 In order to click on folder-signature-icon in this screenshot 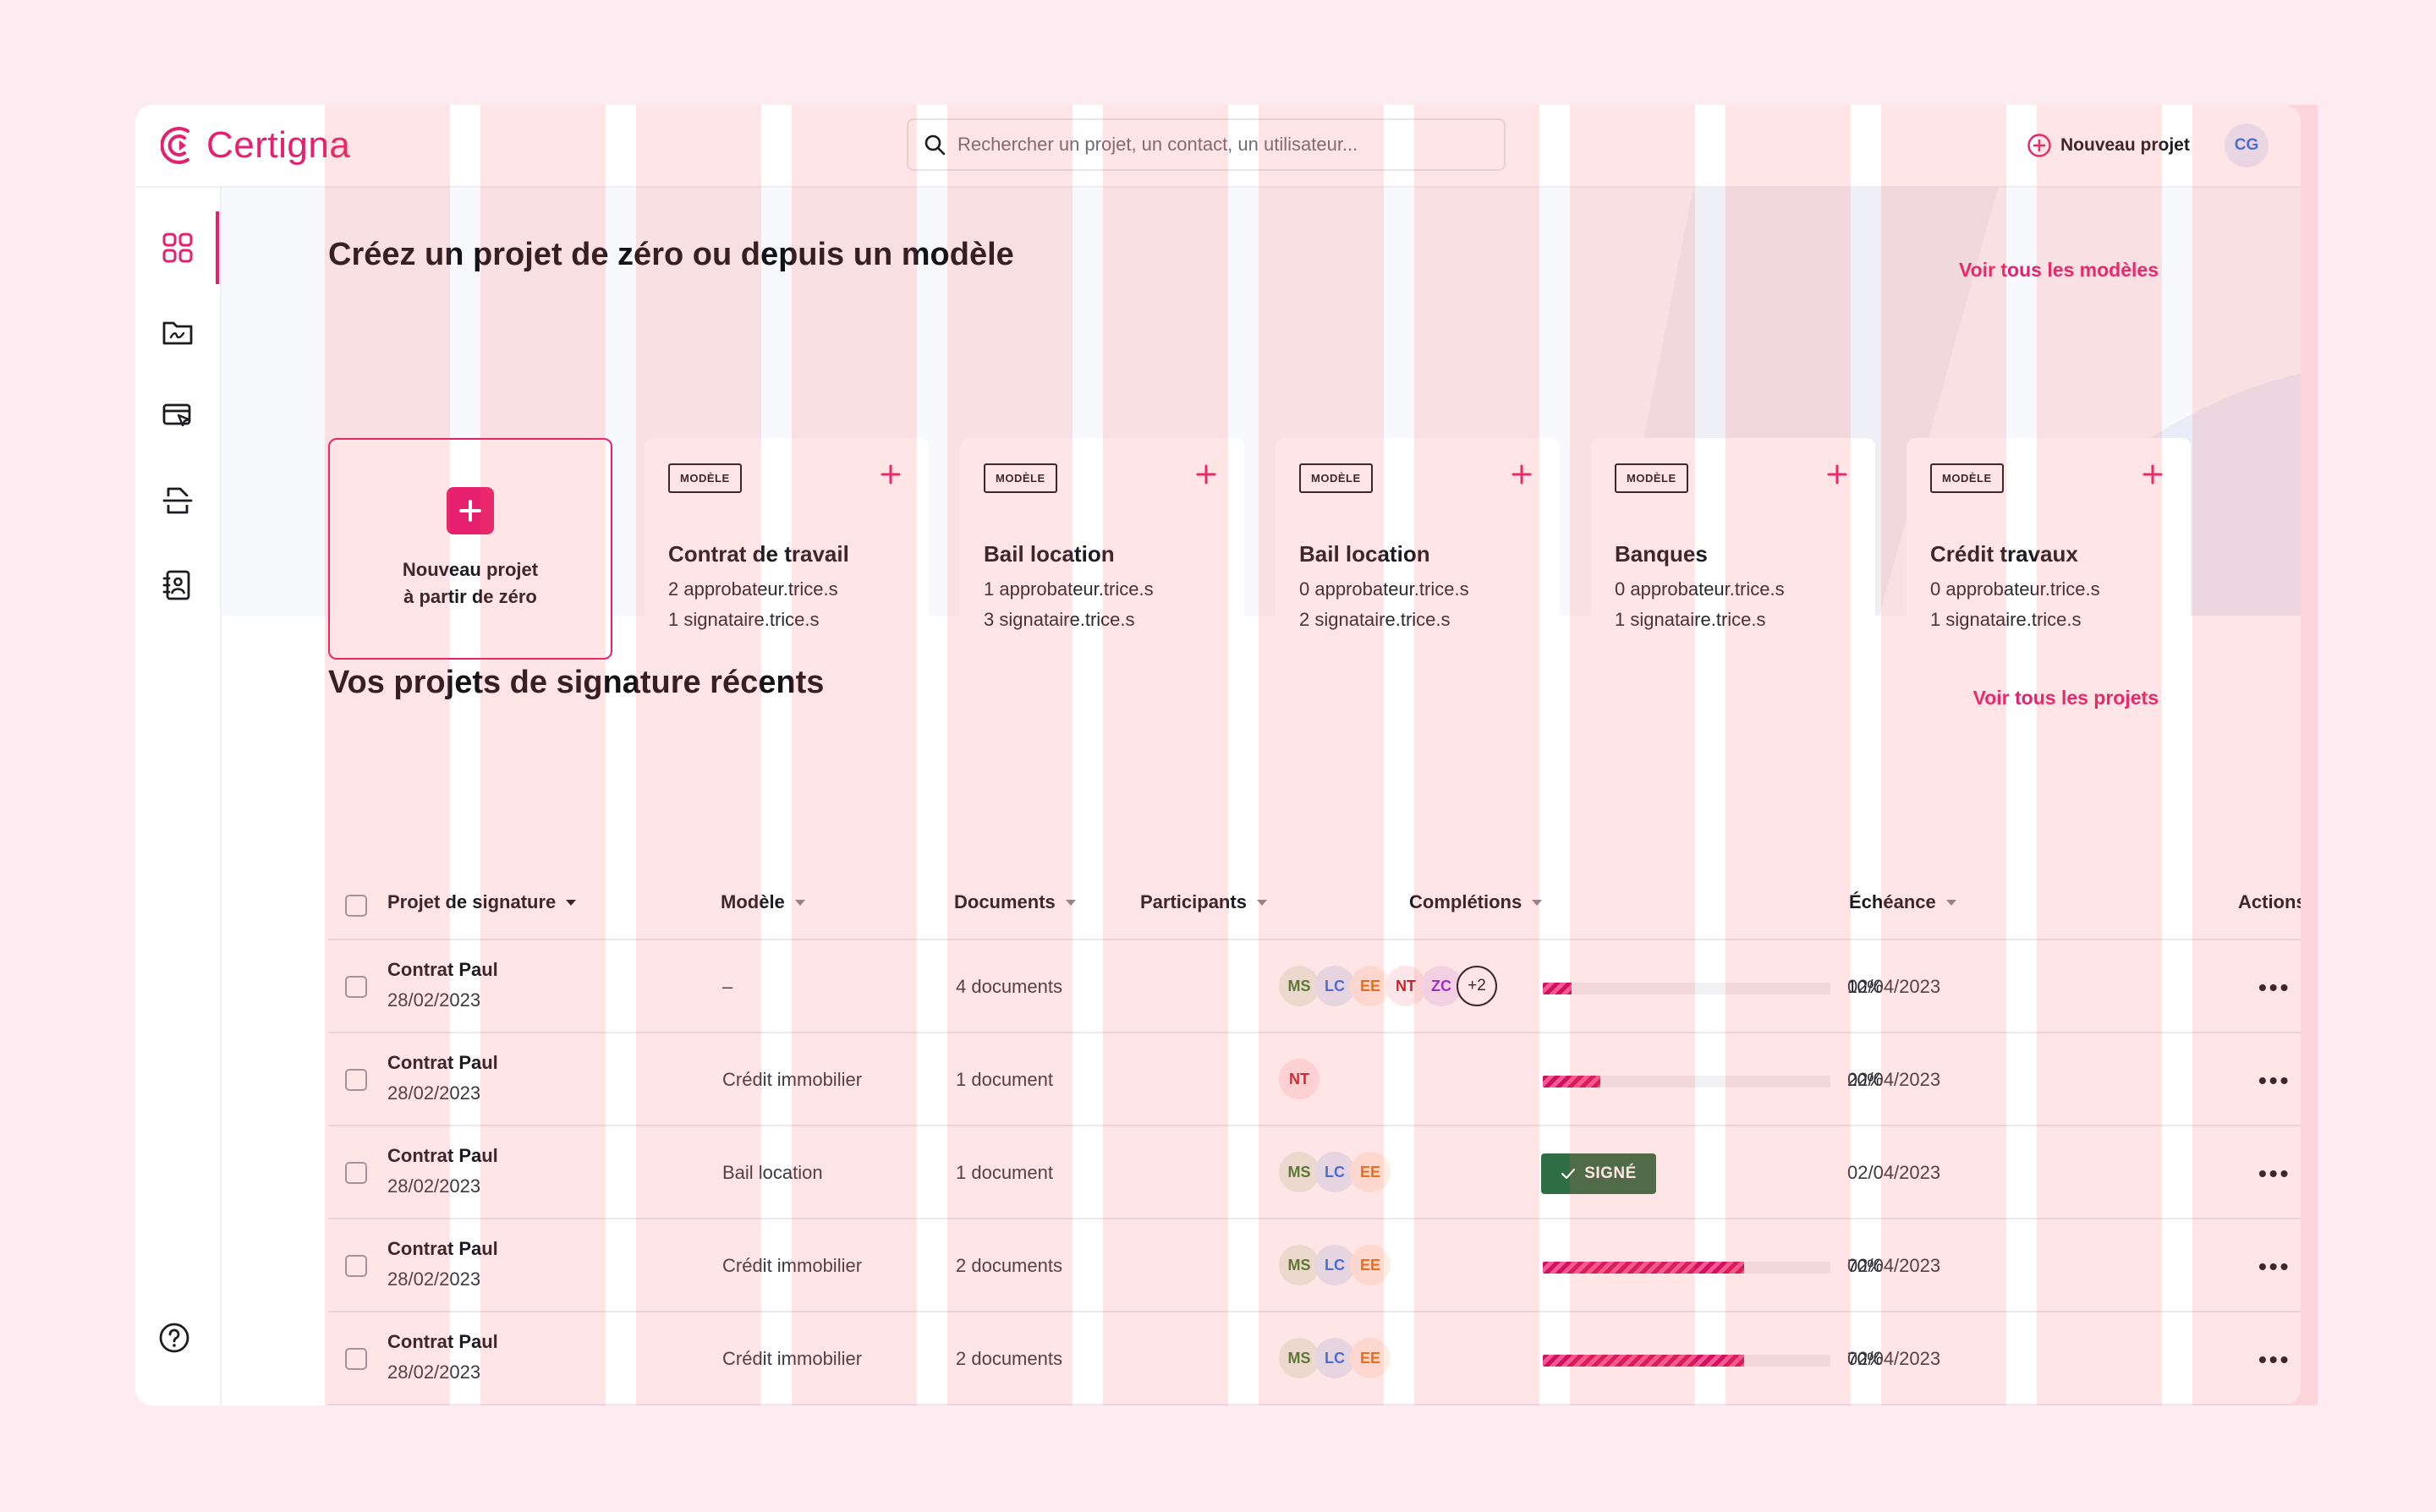, I will do `click(177, 333)`.